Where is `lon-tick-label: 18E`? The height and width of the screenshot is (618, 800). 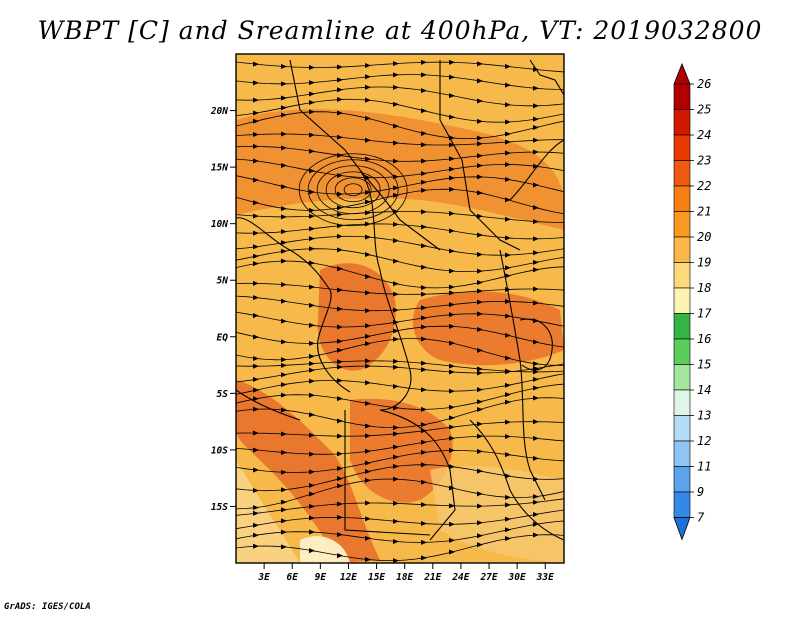 lon-tick-label: 18E is located at coordinates (404, 577).